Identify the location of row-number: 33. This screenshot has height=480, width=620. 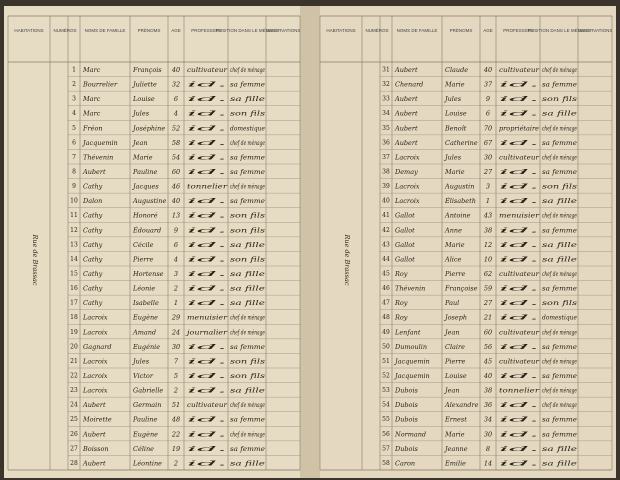
(386, 99).